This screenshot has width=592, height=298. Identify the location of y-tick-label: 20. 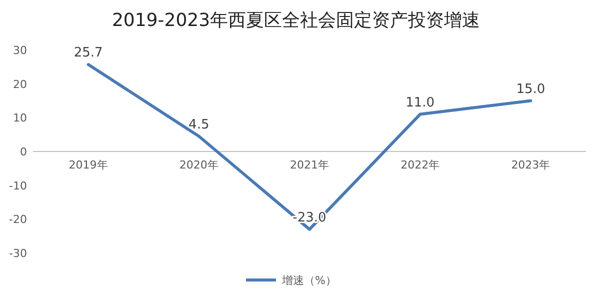
(20, 84).